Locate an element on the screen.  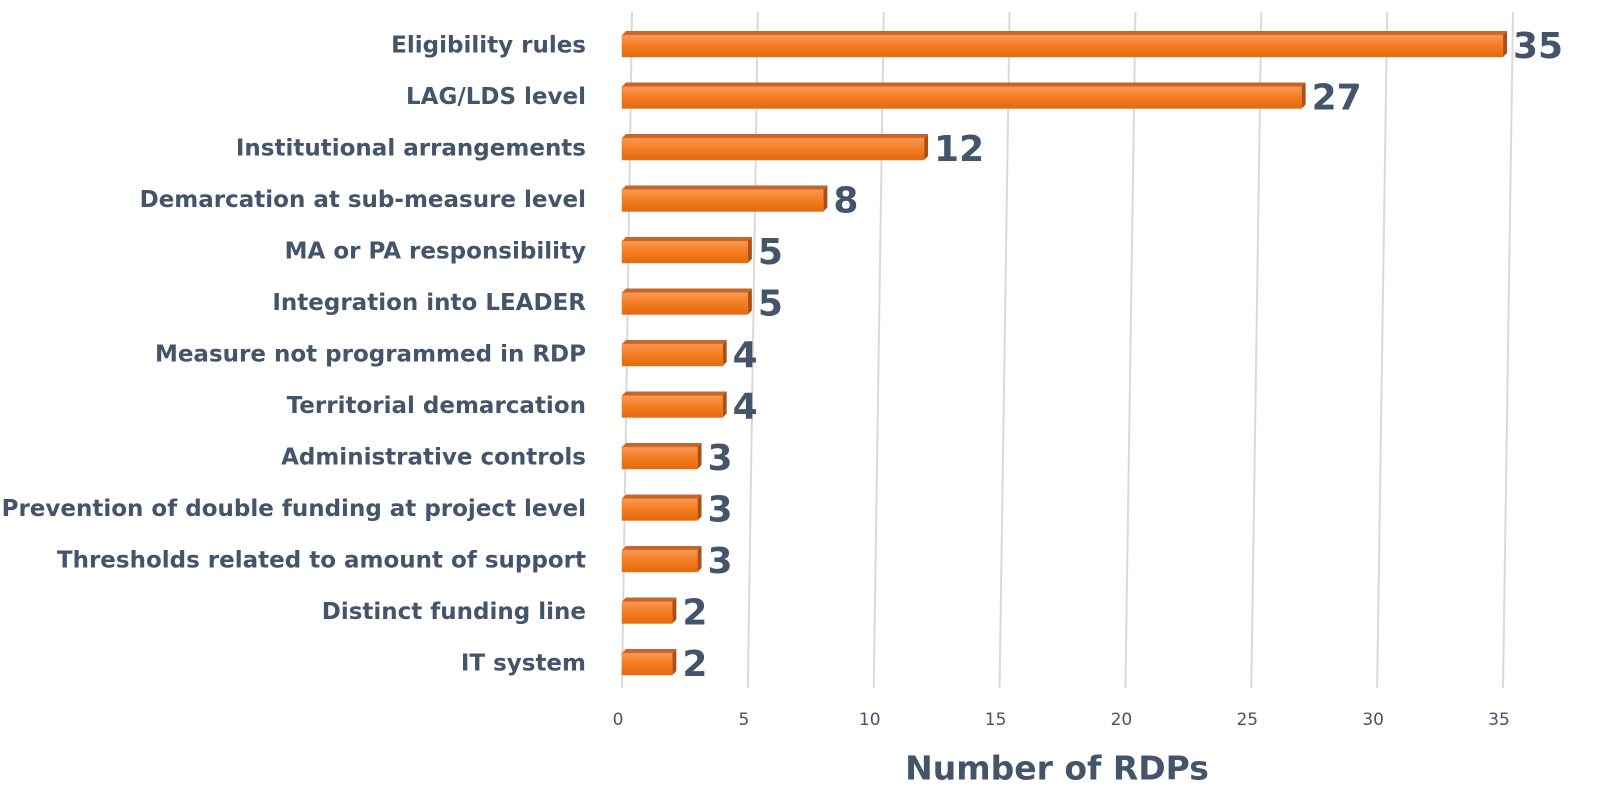
y-tick-label: MA or PA responsibility is located at coordinates (435, 252).